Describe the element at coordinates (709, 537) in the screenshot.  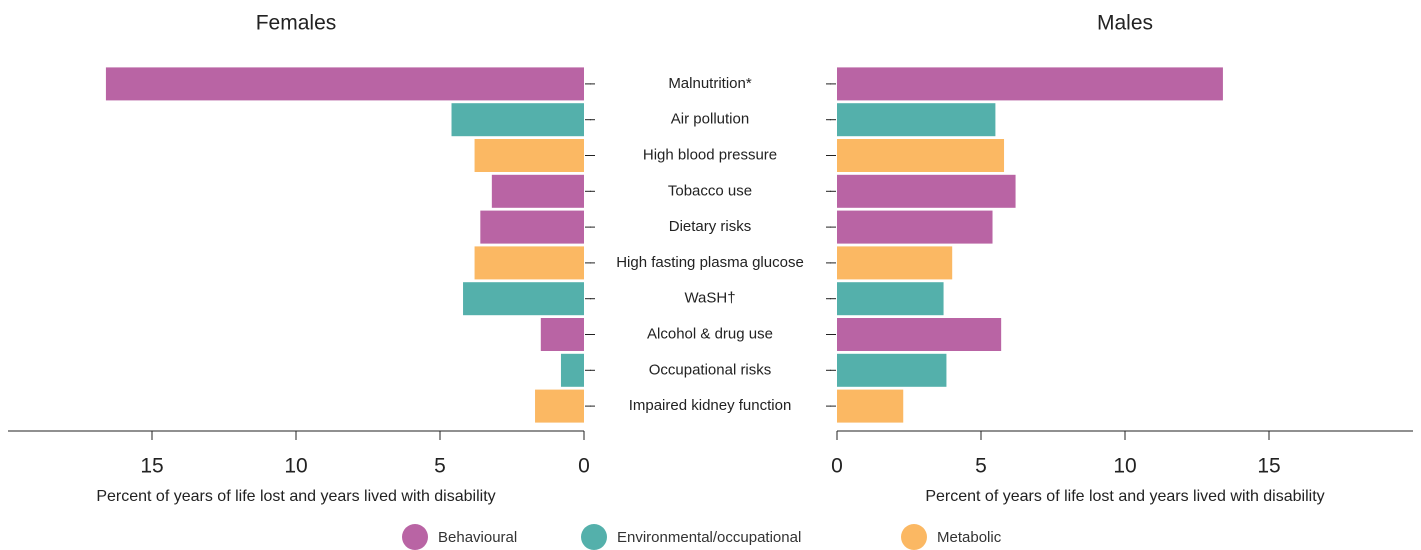
I see `legend-label: Environmental/occupational` at that location.